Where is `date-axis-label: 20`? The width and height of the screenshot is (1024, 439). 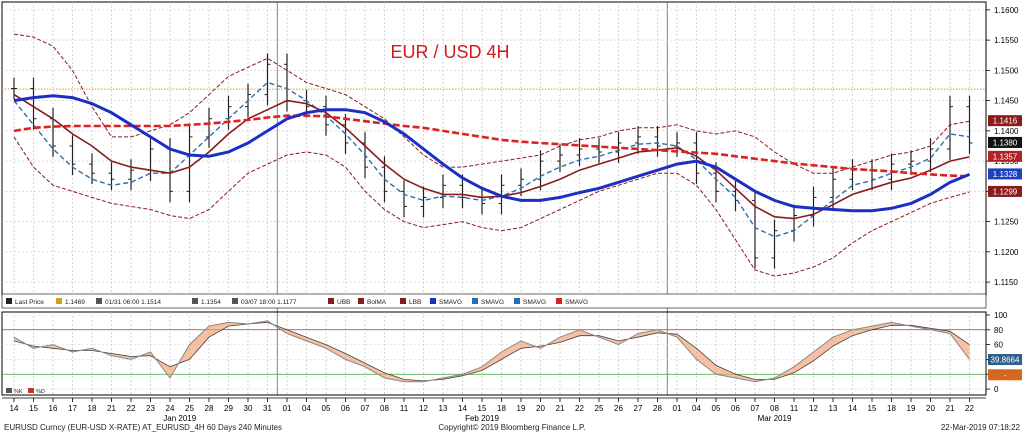 date-axis-label: 20 is located at coordinates (540, 408).